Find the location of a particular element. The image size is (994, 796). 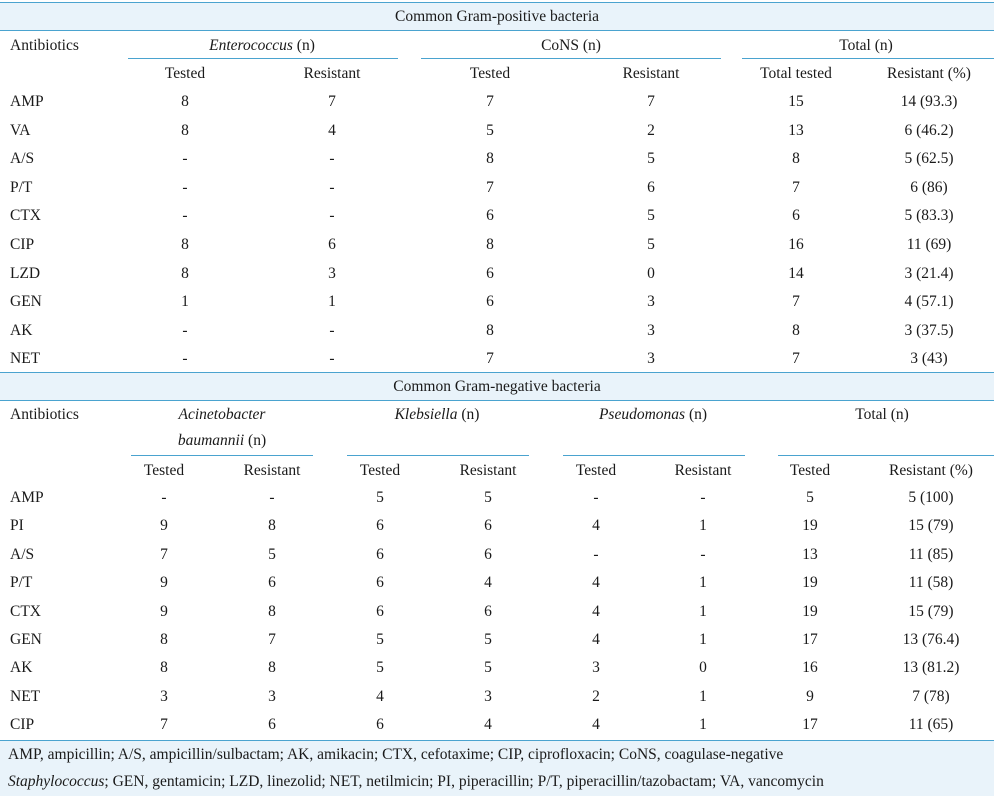

klebsiella-rule is located at coordinates (438, 455).